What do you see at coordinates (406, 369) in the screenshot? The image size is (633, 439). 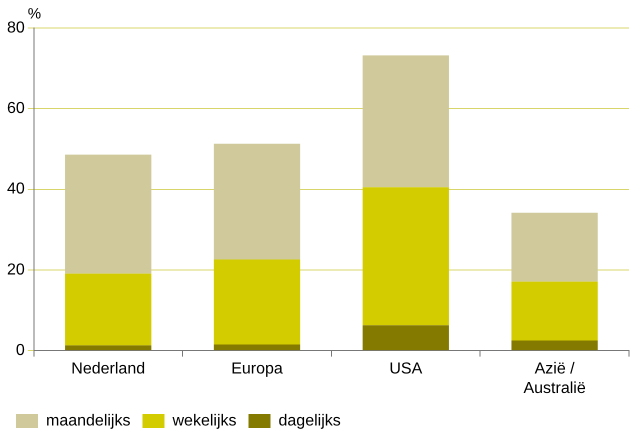 I see `x-tick-label: USA` at bounding box center [406, 369].